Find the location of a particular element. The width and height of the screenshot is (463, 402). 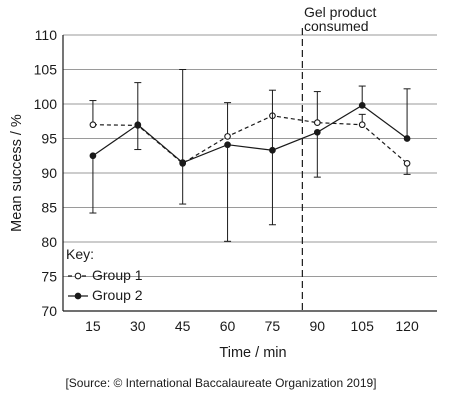

x-tick-label-105: 105 is located at coordinates (363, 326).